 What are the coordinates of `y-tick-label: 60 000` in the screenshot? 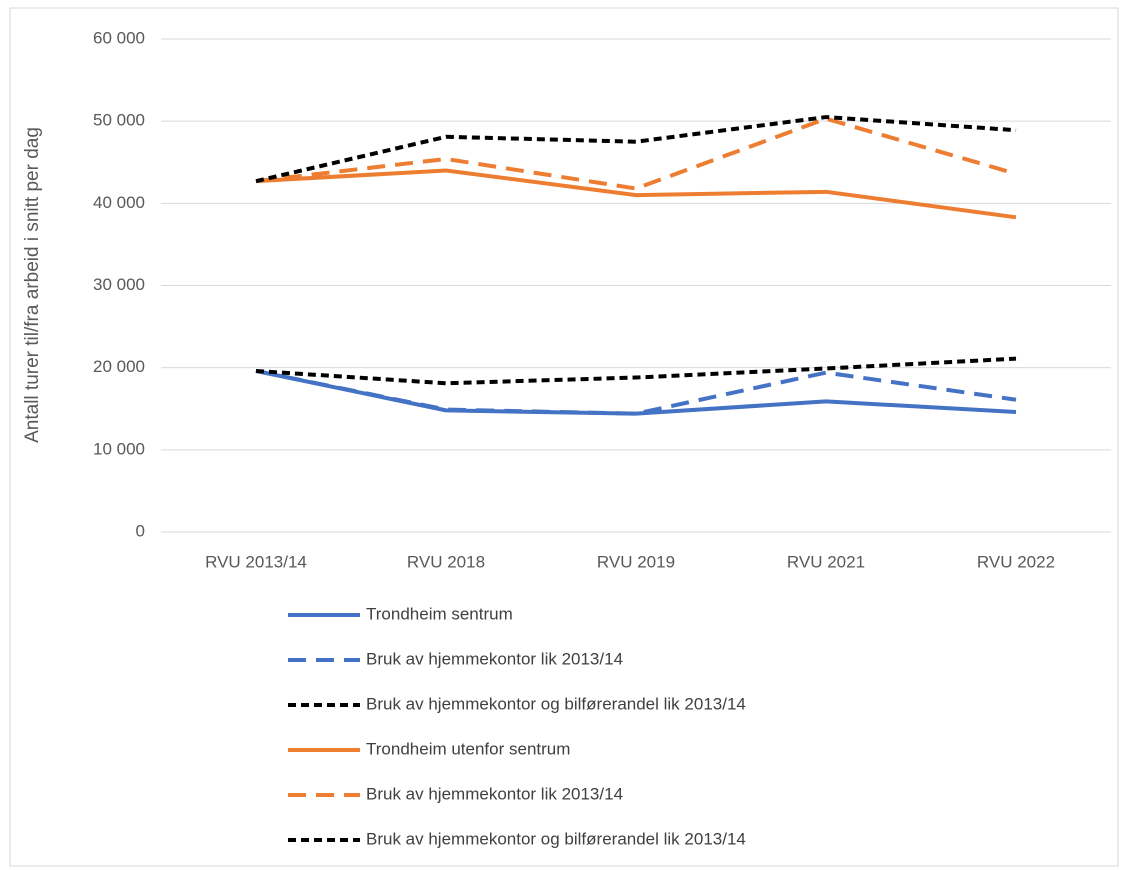 It's located at (119, 37).